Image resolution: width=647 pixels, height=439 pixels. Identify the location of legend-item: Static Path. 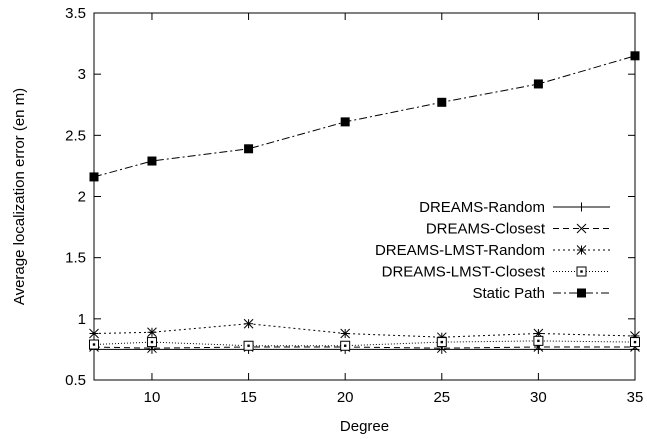
(541, 293).